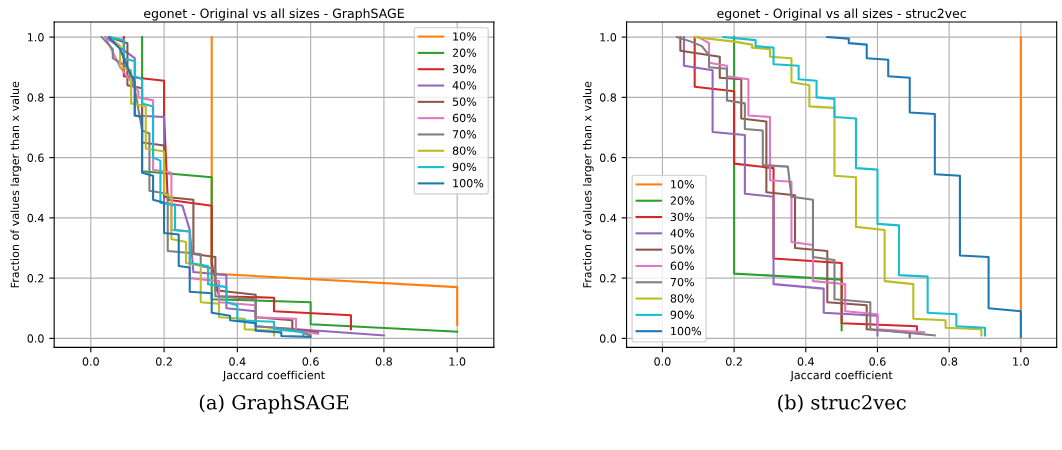  I want to click on text: (b) struc2vec, so click(842, 403).